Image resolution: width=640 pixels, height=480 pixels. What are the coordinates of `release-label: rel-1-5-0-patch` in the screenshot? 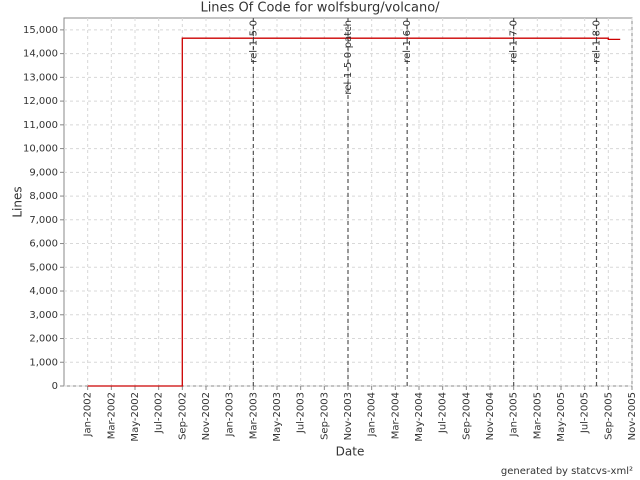 It's located at (348, 57).